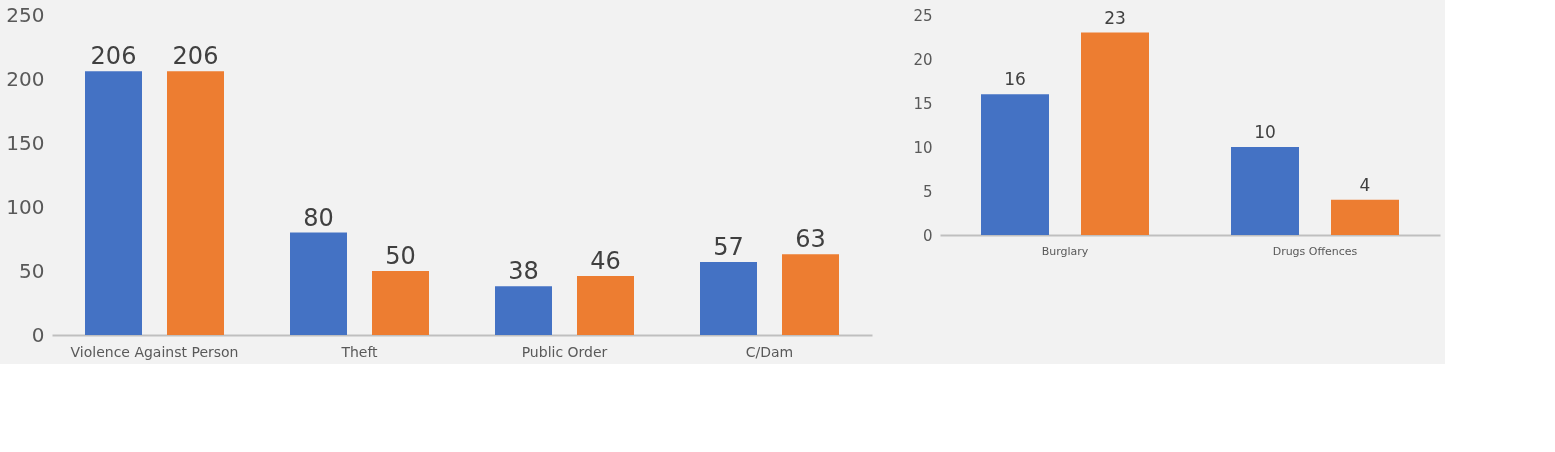 This screenshot has height=452, width=1555. I want to click on x-tick-label: Theft, so click(359, 351).